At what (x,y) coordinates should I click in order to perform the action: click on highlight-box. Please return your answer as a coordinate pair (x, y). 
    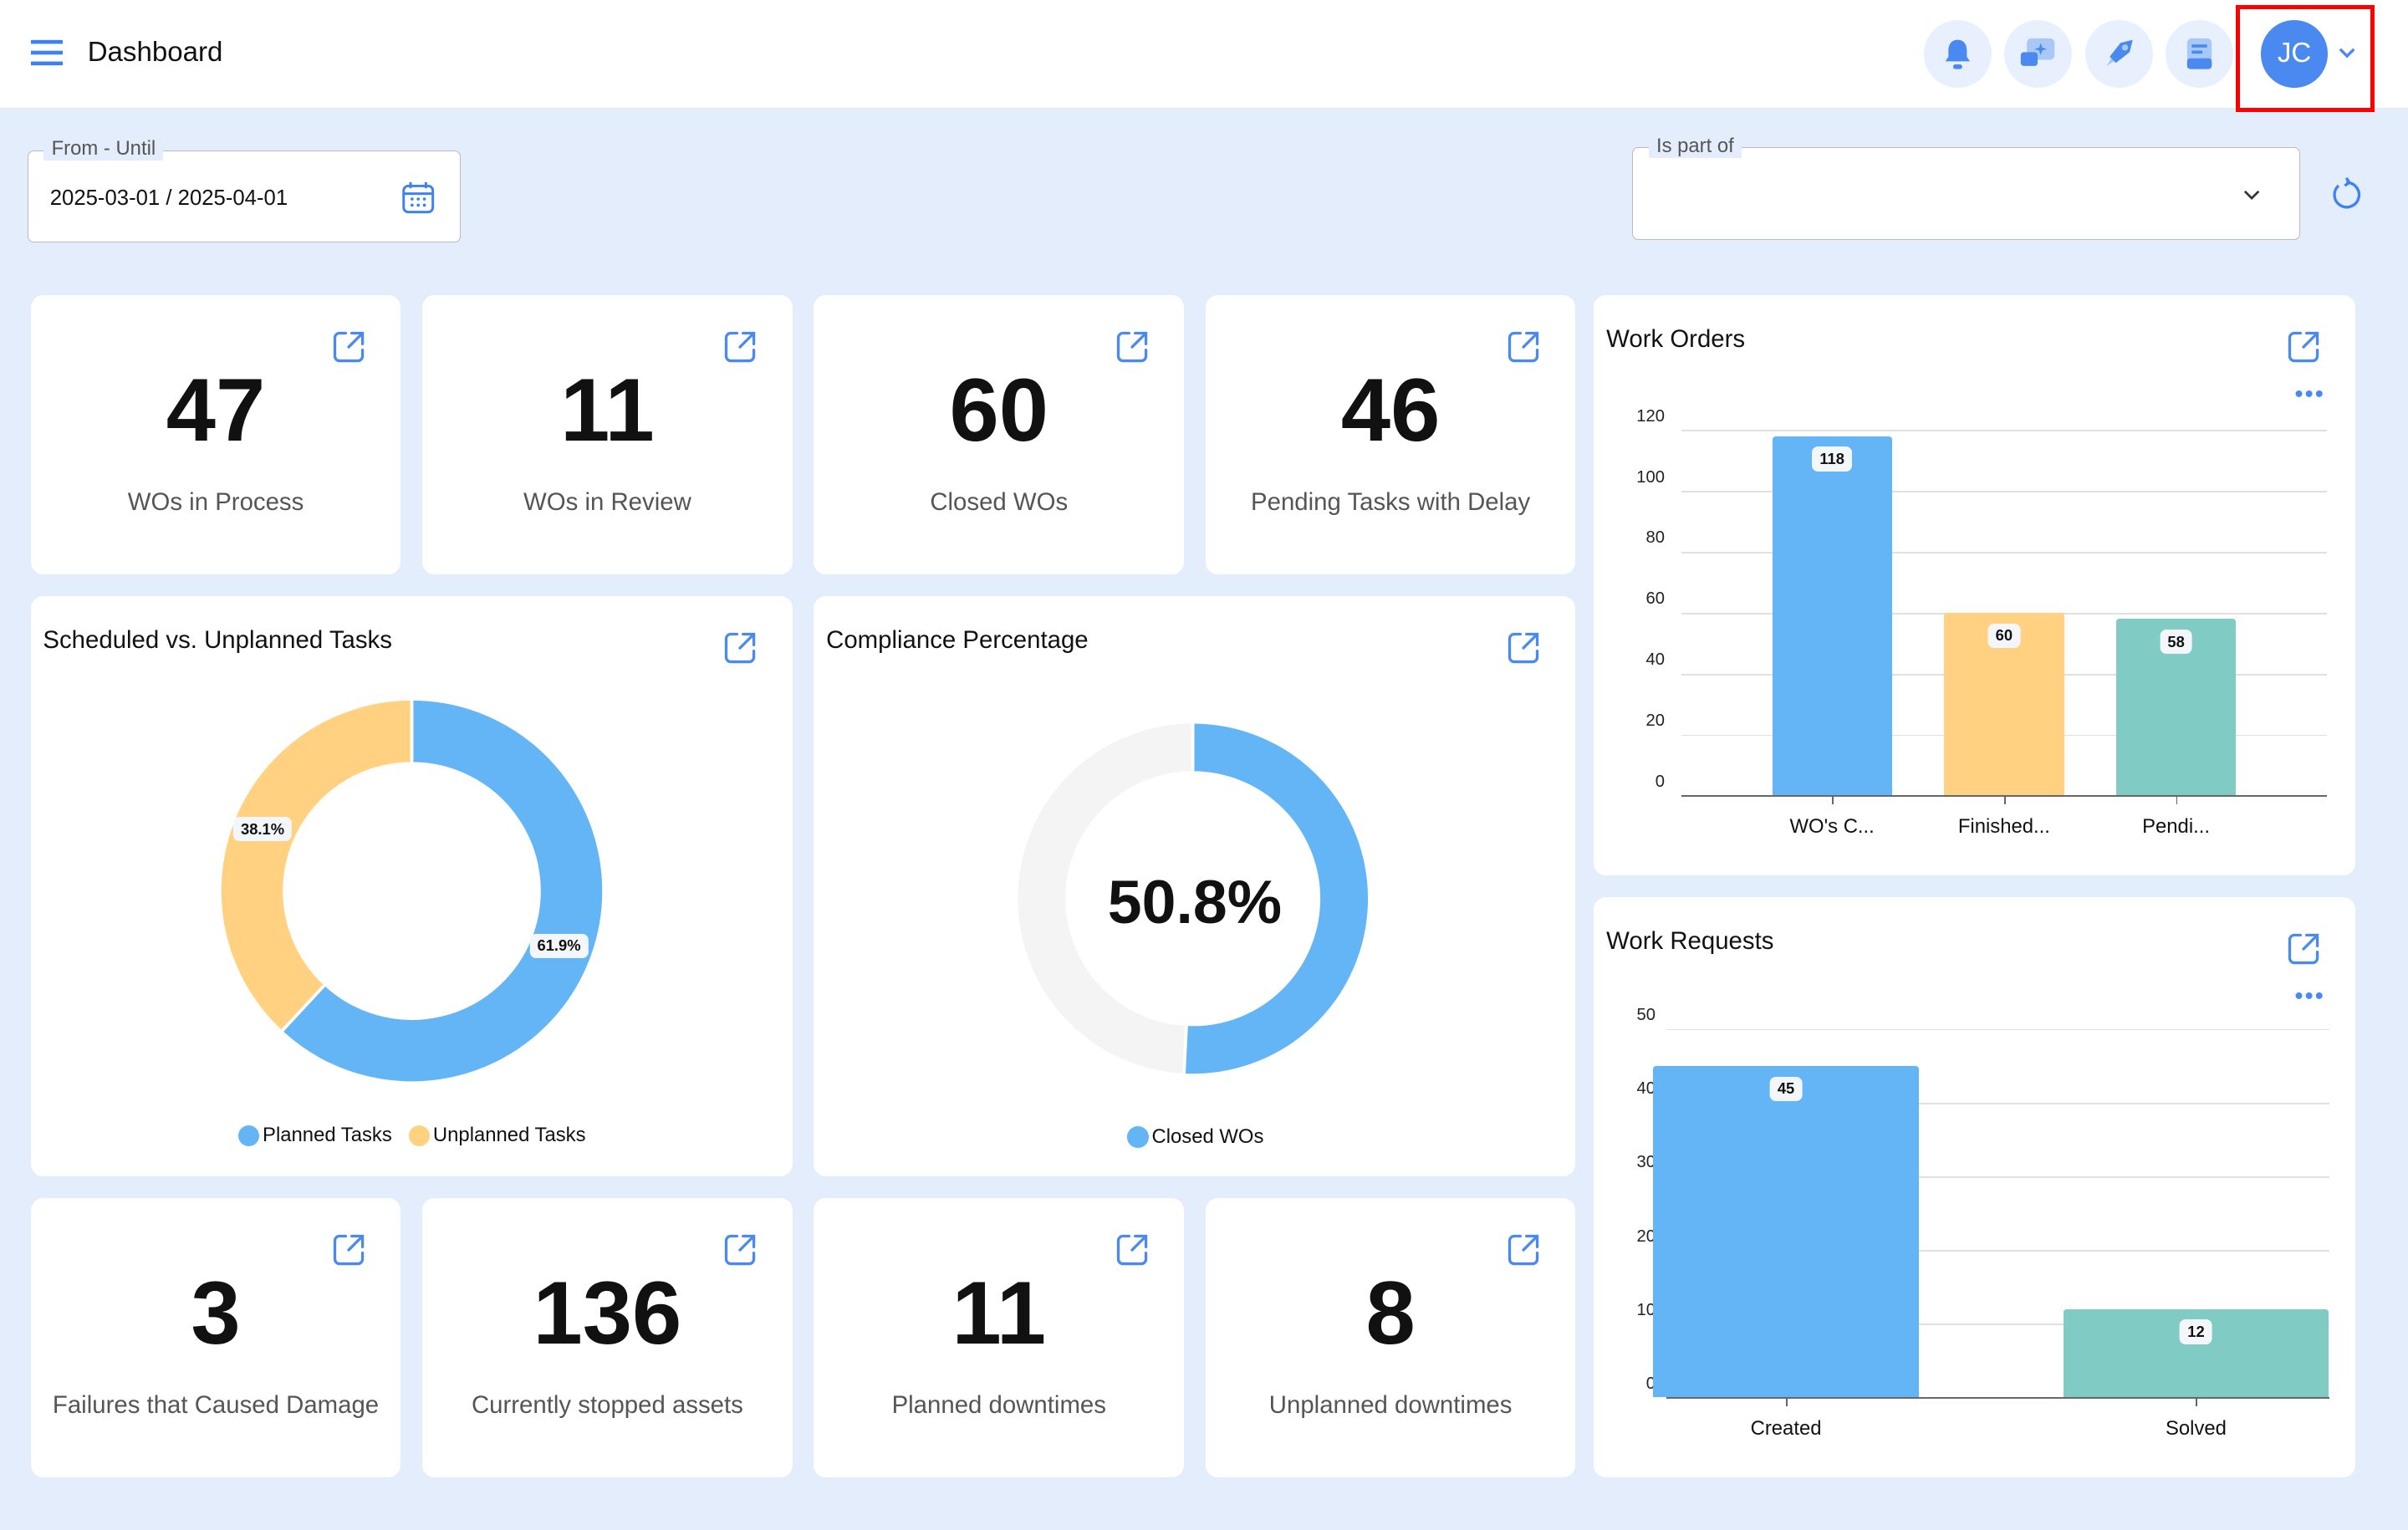
    Looking at the image, I should click on (2305, 58).